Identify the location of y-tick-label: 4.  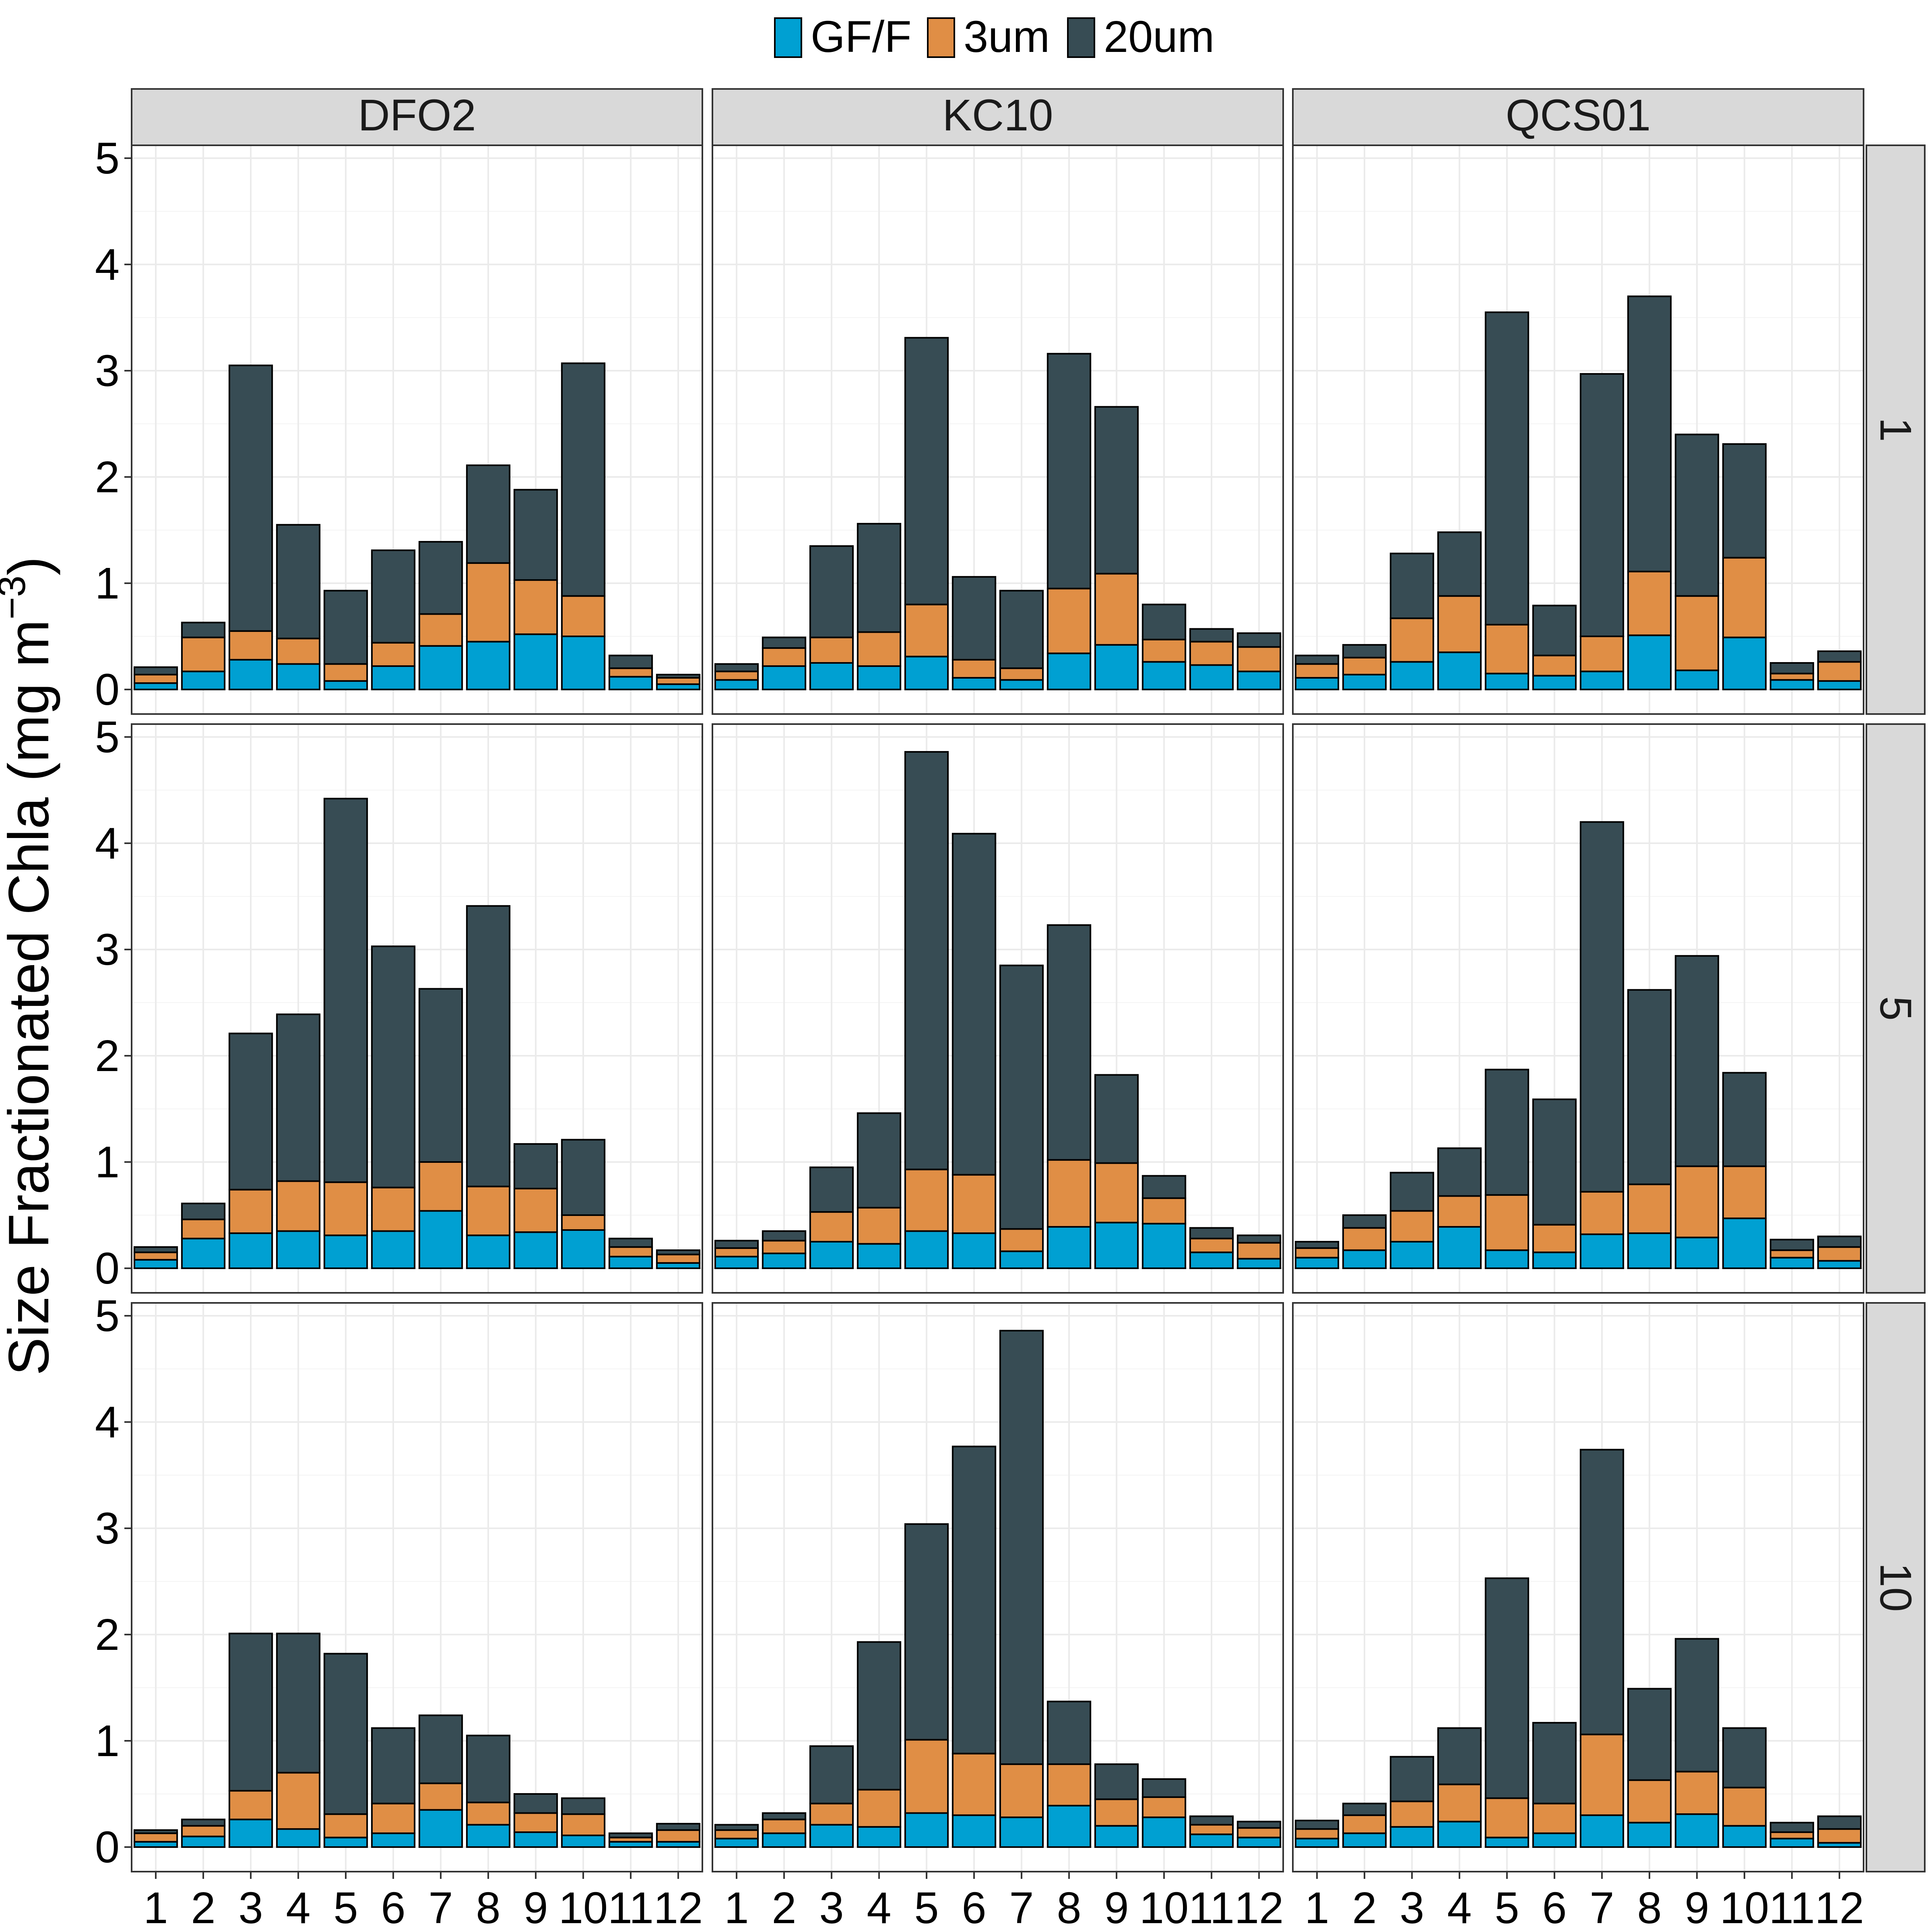
(107, 1422).